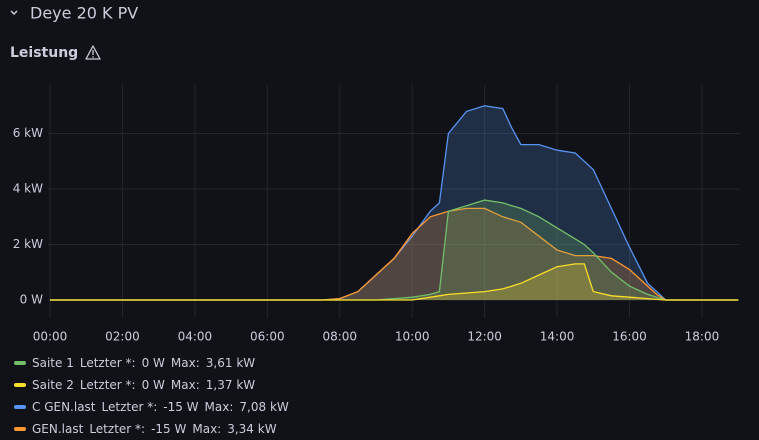 This screenshot has height=440, width=759. What do you see at coordinates (93, 52) in the screenshot?
I see `warning-icon` at bounding box center [93, 52].